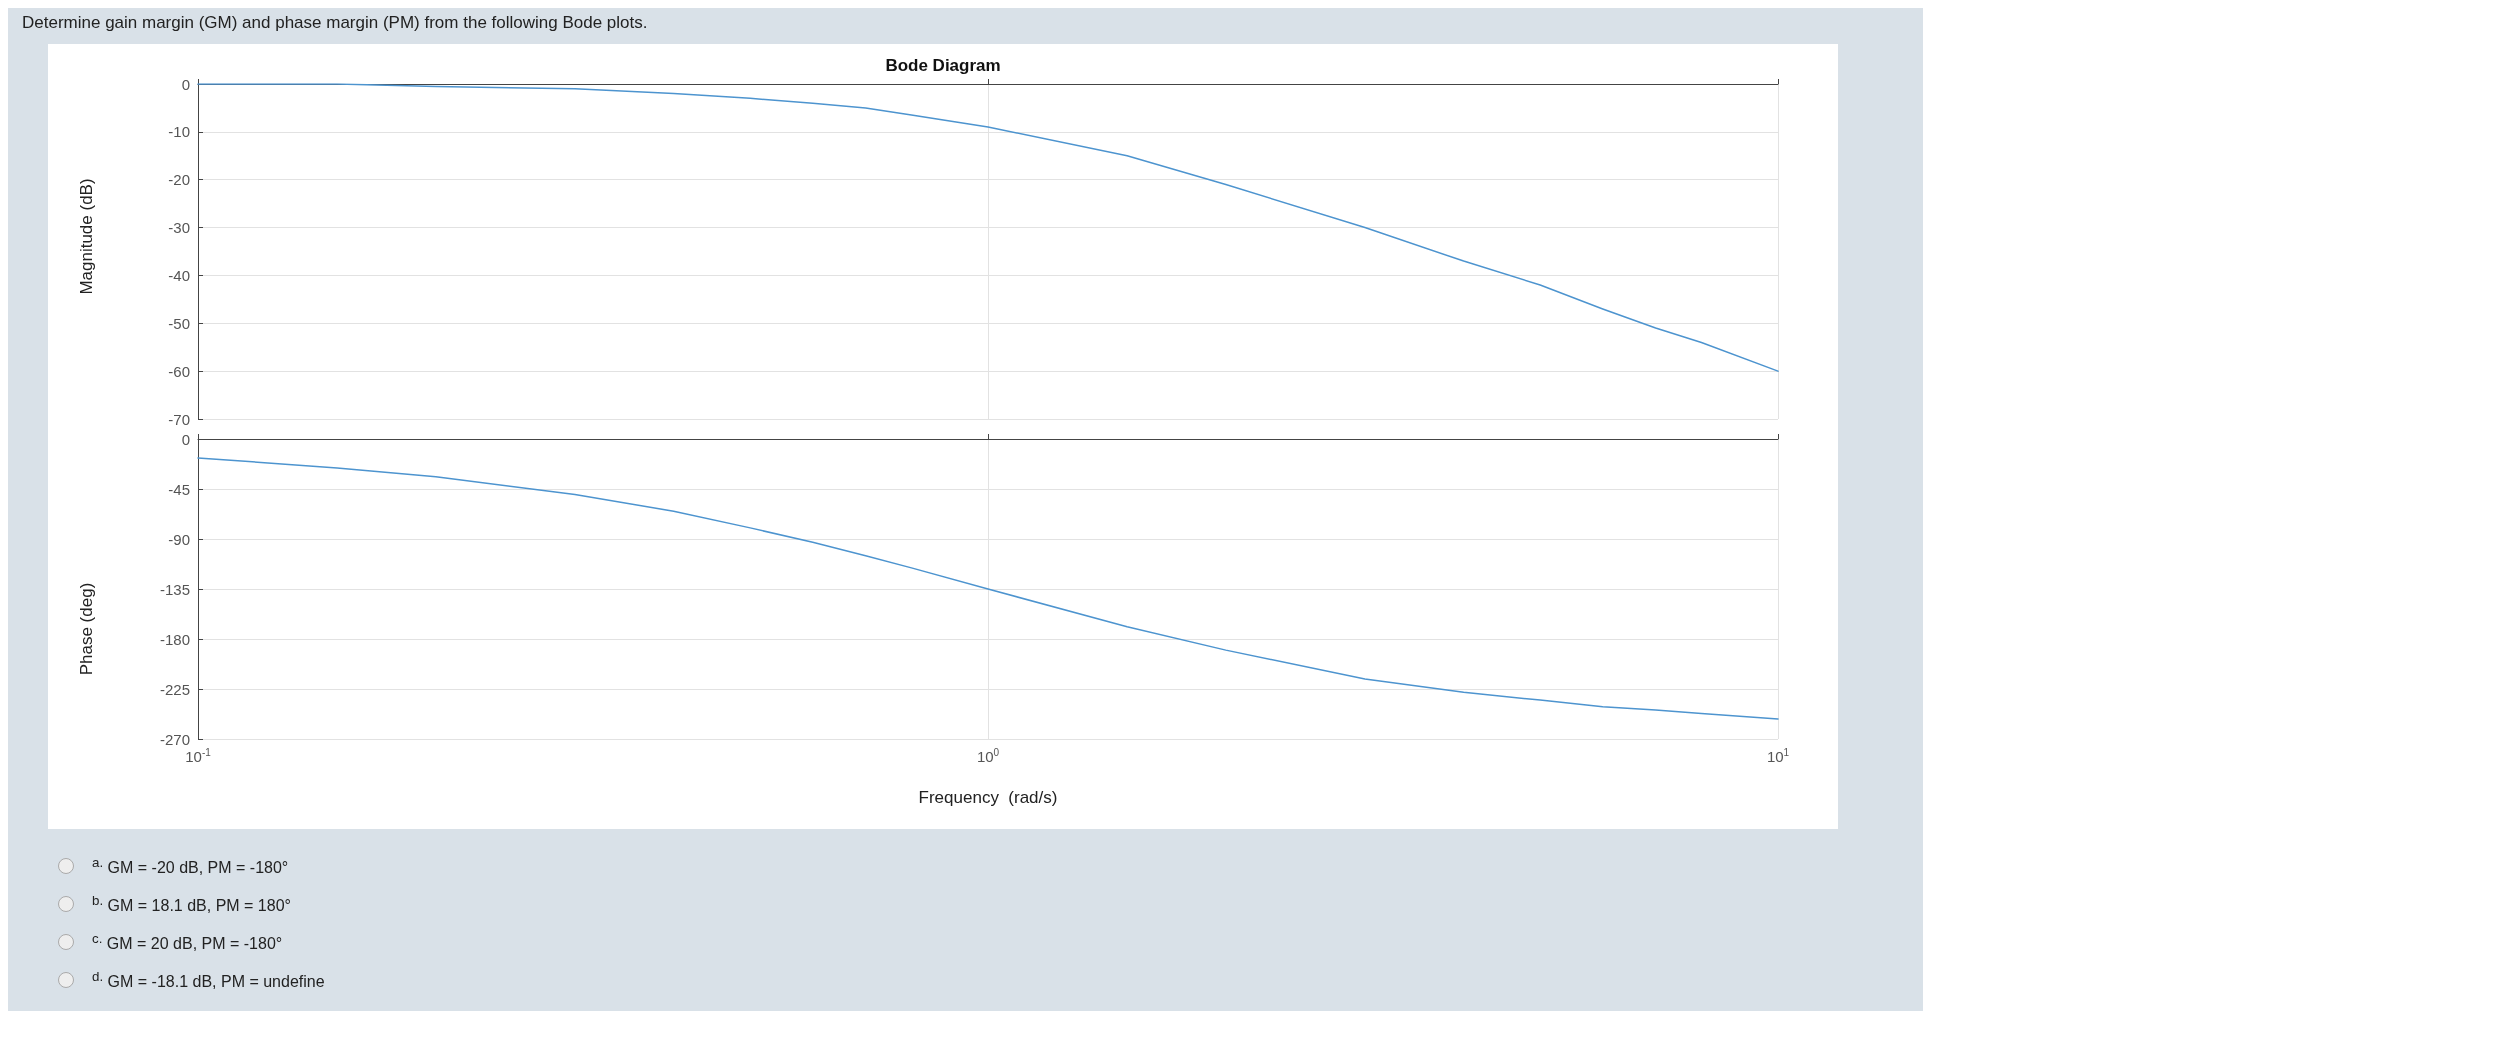 The width and height of the screenshot is (2500, 1047). Describe the element at coordinates (179, 132) in the screenshot. I see `y-tick-label: -10` at that location.